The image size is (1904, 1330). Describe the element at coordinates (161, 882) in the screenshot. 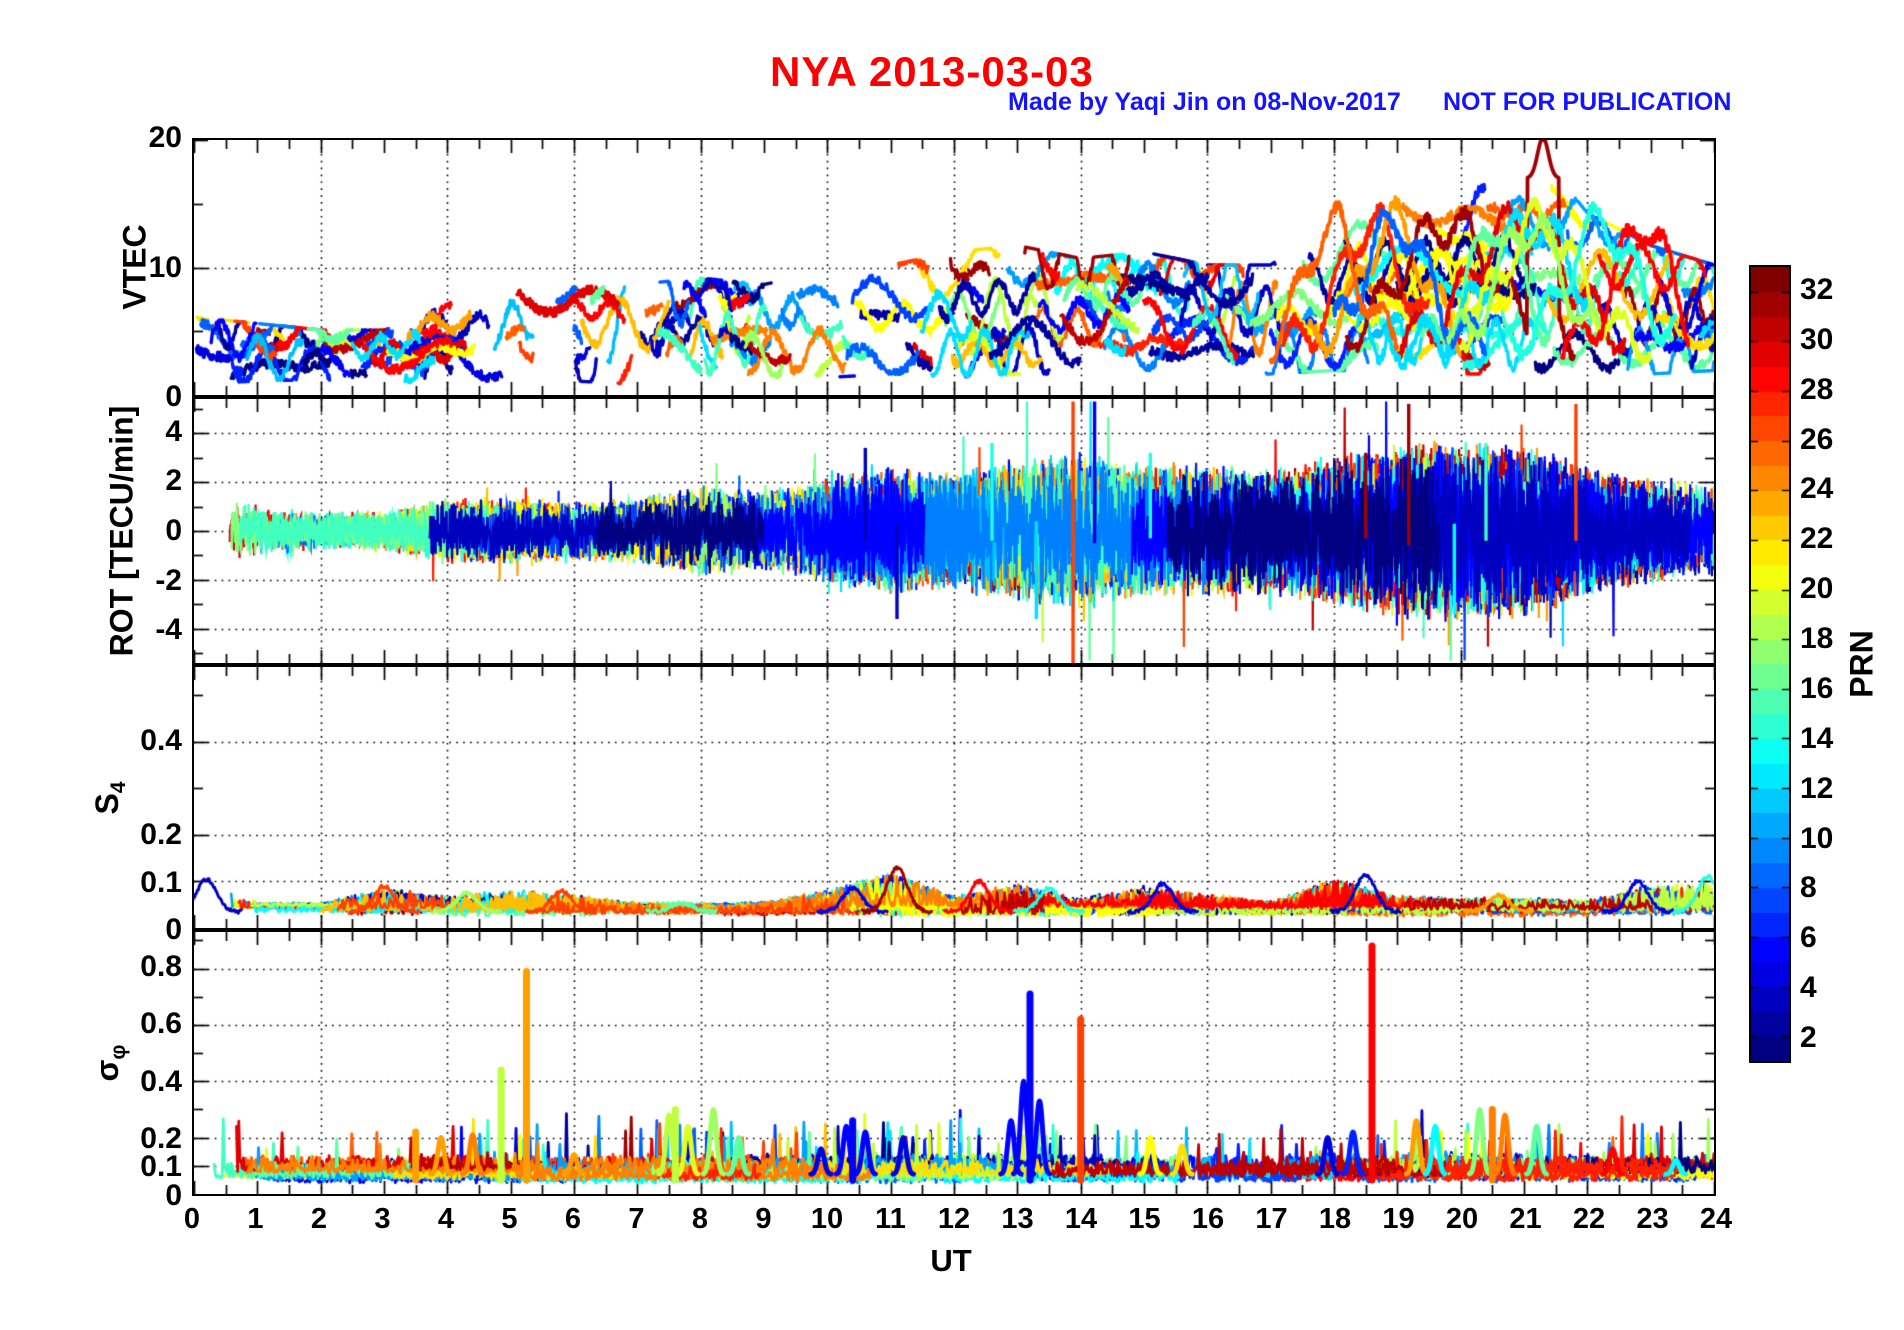

I see `ytick-label-s4: 0.1` at that location.